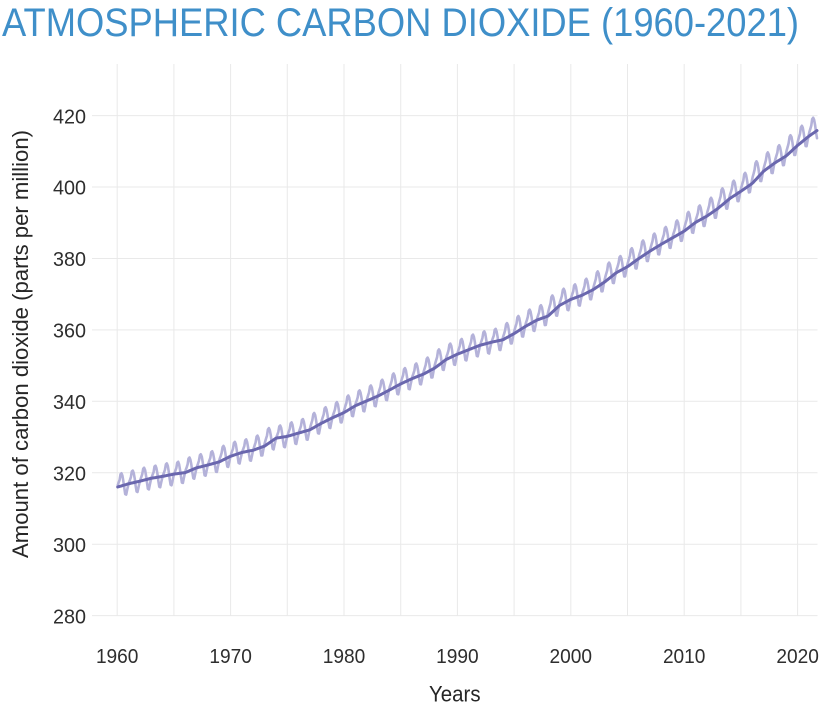 The width and height of the screenshot is (840, 725). I want to click on svg-text: 1970, so click(230, 657).